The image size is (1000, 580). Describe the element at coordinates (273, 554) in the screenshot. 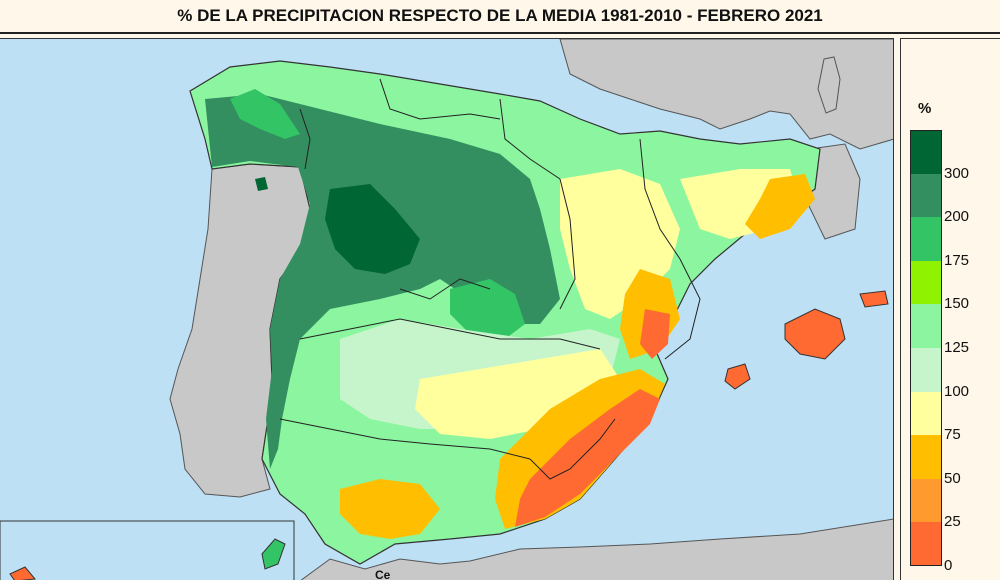

I see `canary-island-east` at that location.